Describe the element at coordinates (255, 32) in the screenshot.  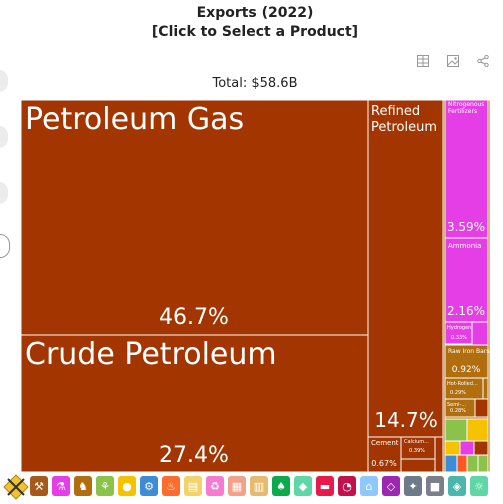
I see `chart-title-line2: [Click to Select a Product]` at that location.